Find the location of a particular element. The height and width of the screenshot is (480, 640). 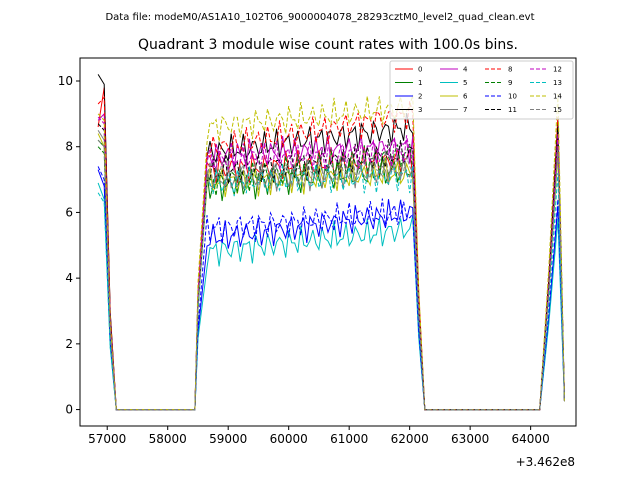

legend-label-2: 2 is located at coordinates (420, 97).